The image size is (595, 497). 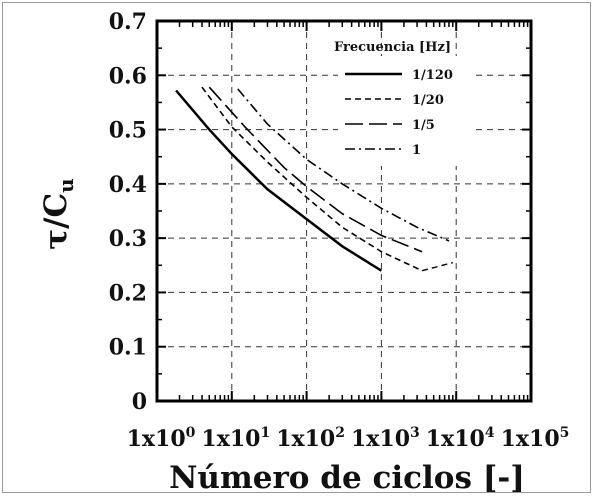 What do you see at coordinates (432, 75) in the screenshot?
I see `legend-label: 1/120` at bounding box center [432, 75].